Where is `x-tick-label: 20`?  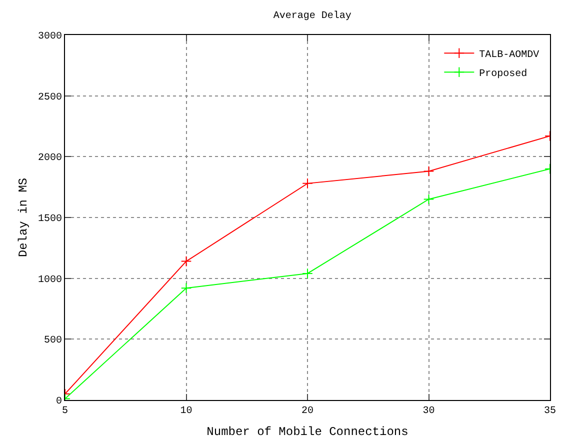 x-tick-label: 20 is located at coordinates (307, 411).